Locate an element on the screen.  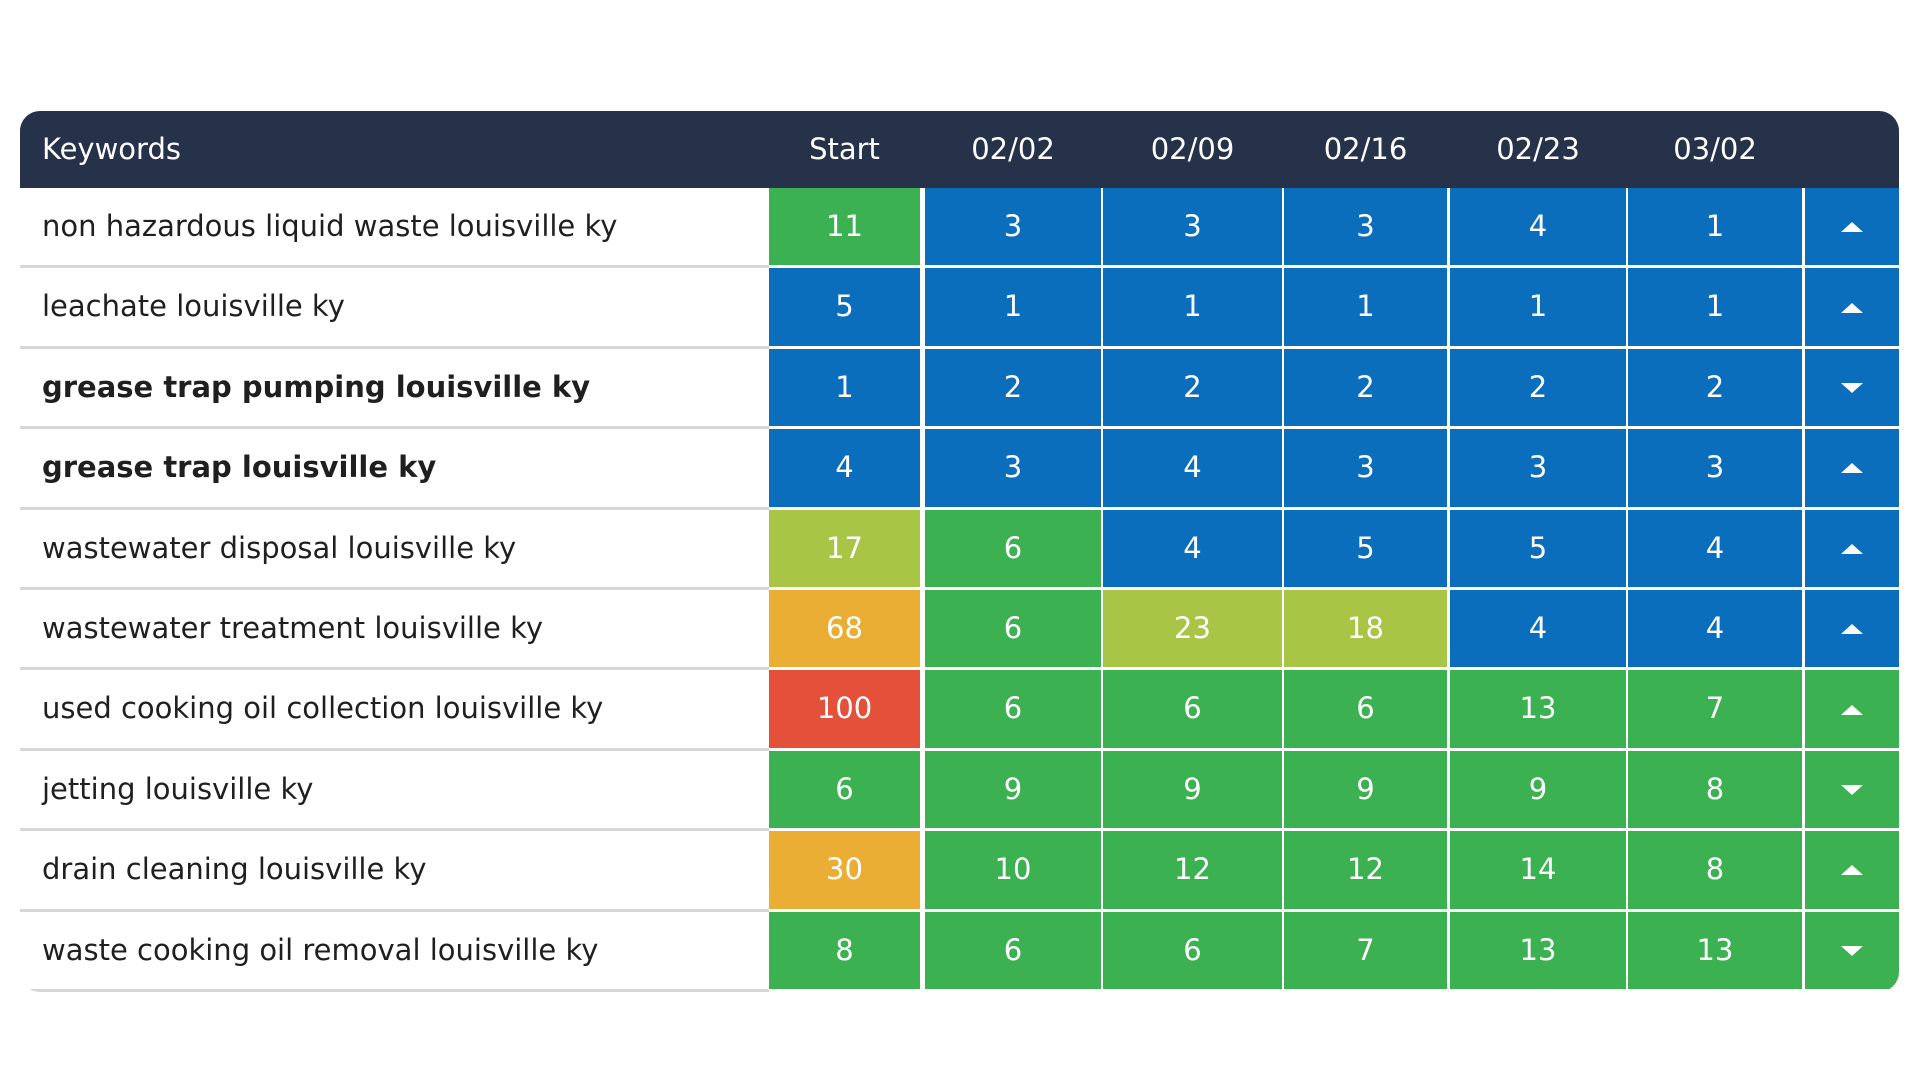
column-header: 02/09 is located at coordinates (1192, 149).